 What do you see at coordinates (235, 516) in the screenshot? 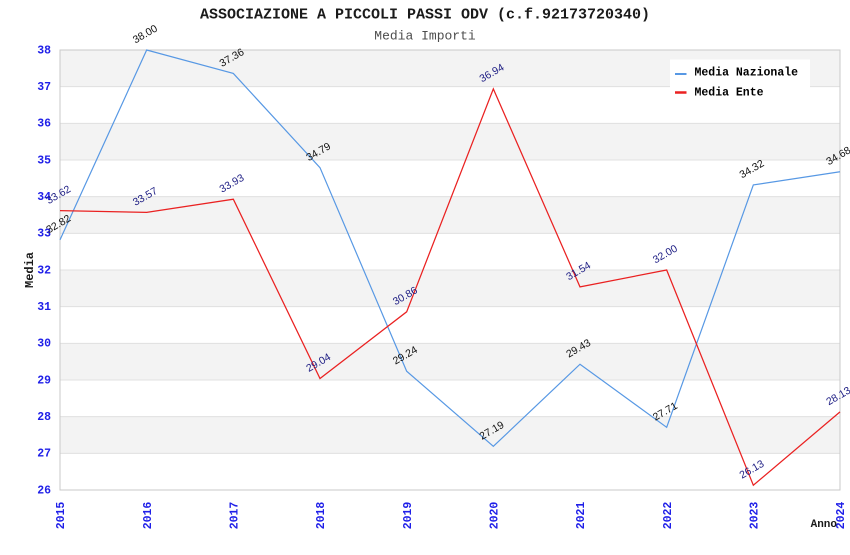
I see `svg-text: 2017` at bounding box center [235, 516].